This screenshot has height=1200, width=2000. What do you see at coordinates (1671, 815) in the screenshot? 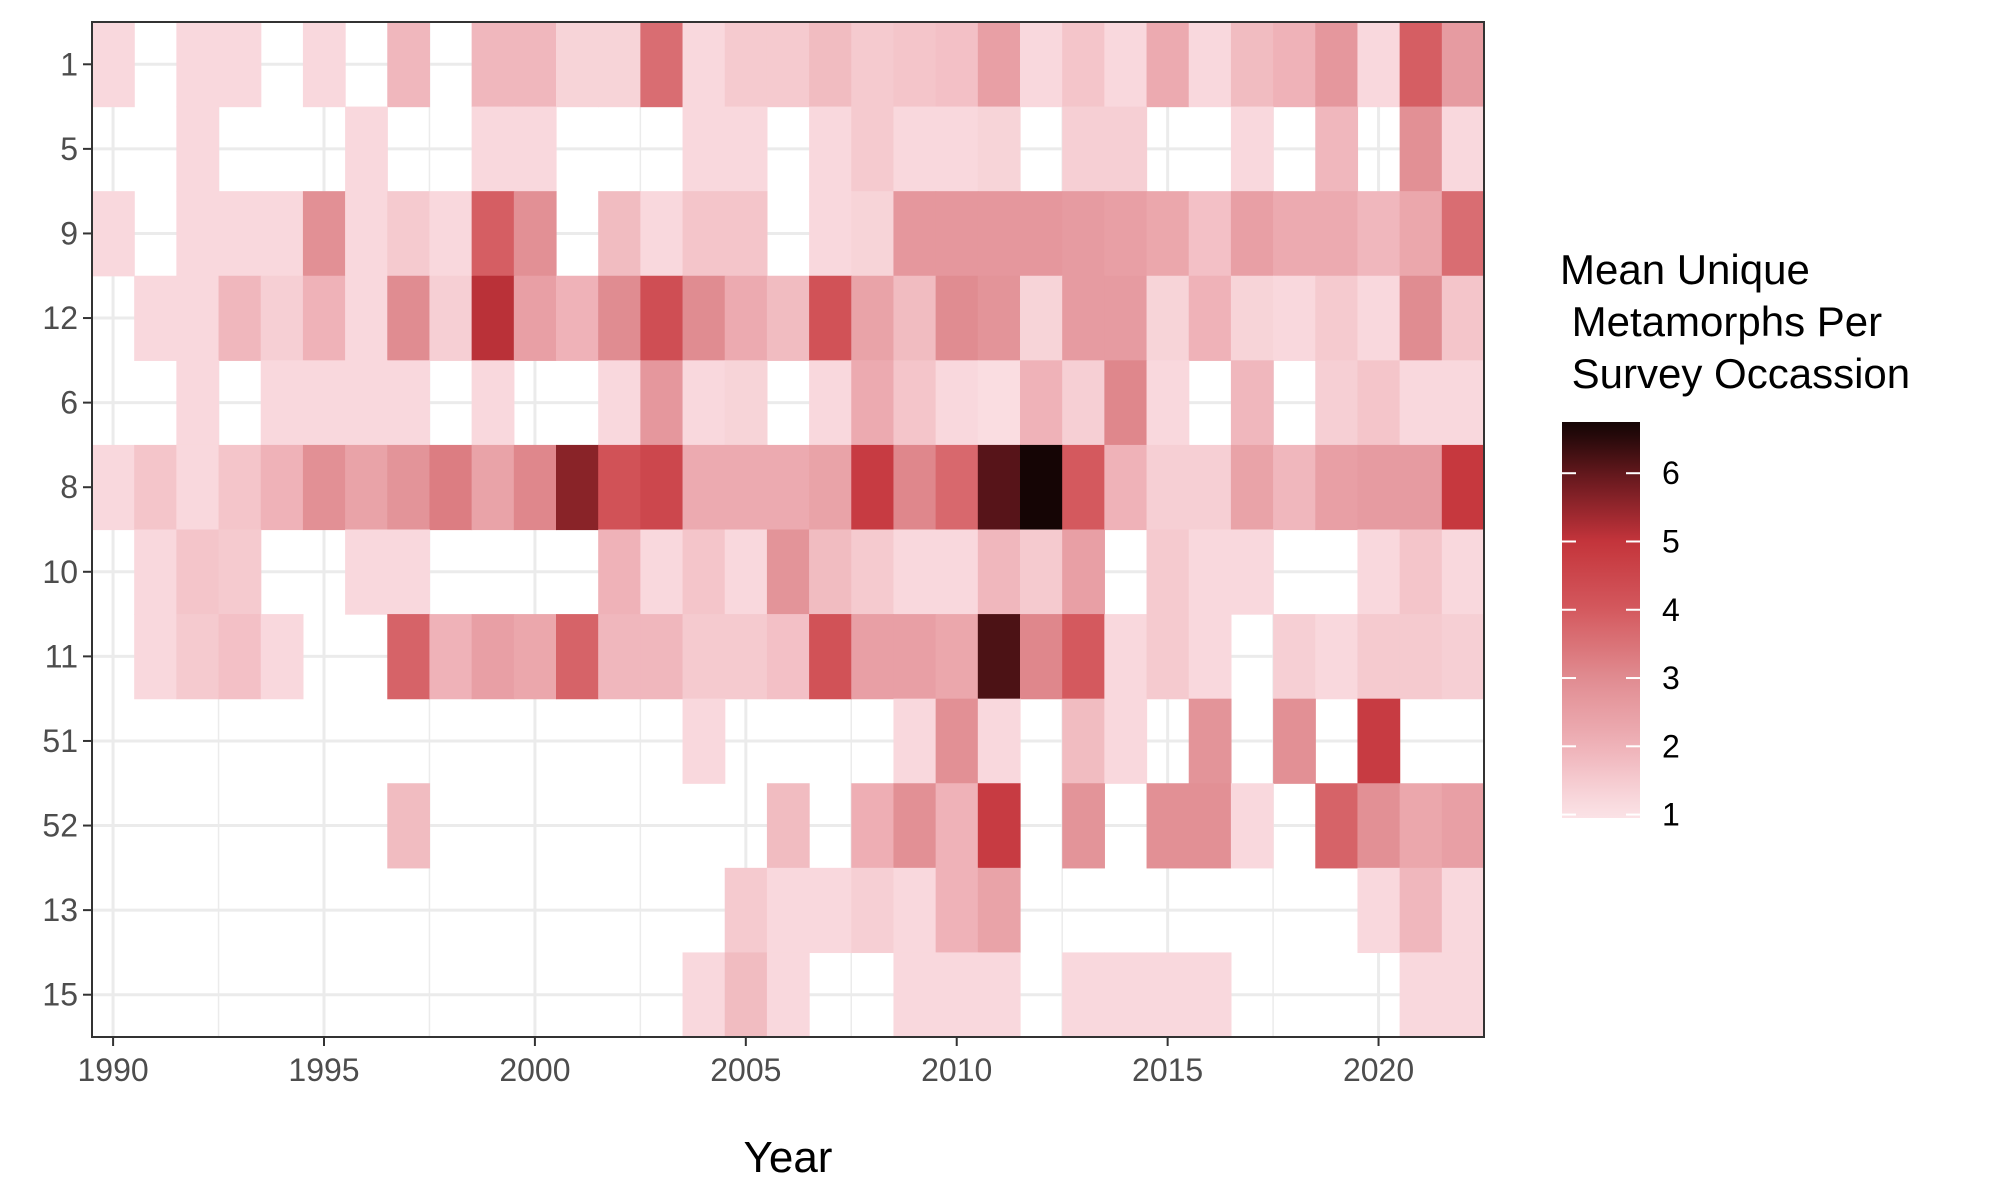
I see `legend-tick-label: 1` at bounding box center [1671, 815].